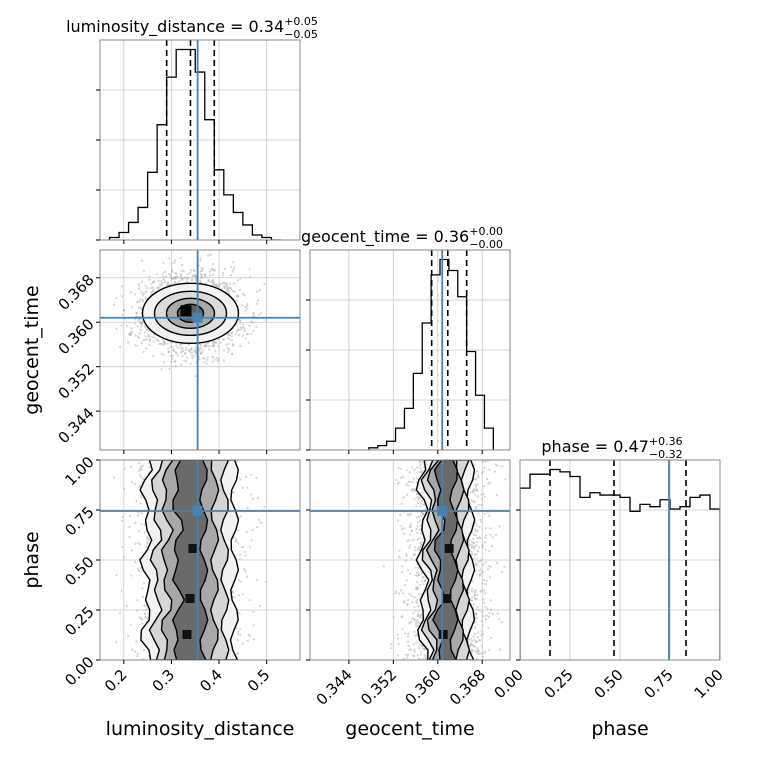  I want to click on panel-title-geocent_time: geocent_time = 0.36+0.00, so click(402, 236).